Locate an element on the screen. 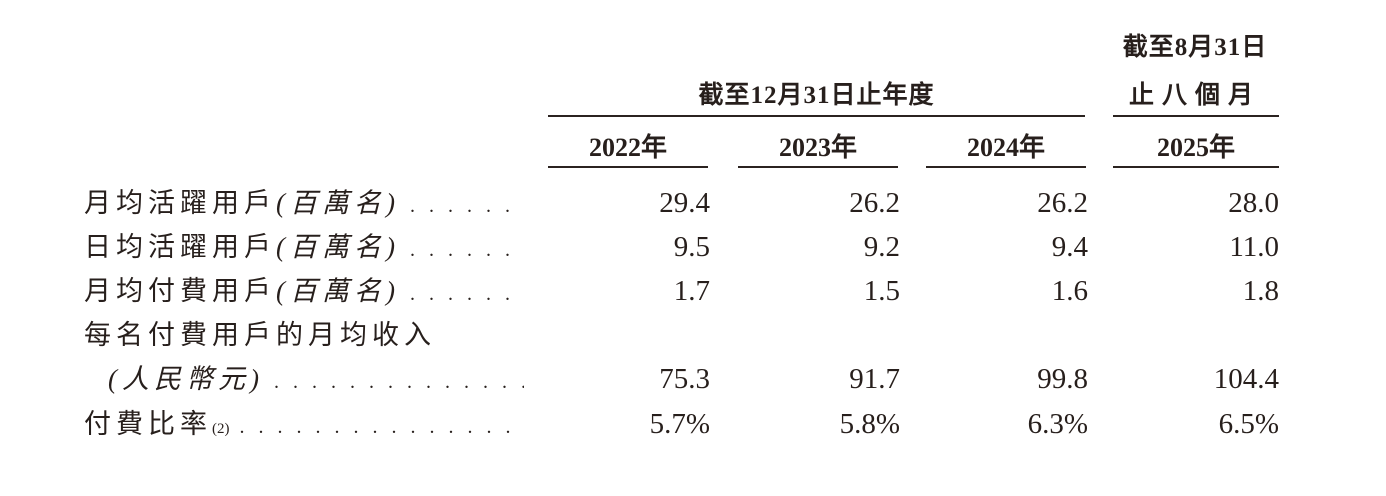 The image size is (1386, 496). value-cell: 9.5 is located at coordinates (691, 247).